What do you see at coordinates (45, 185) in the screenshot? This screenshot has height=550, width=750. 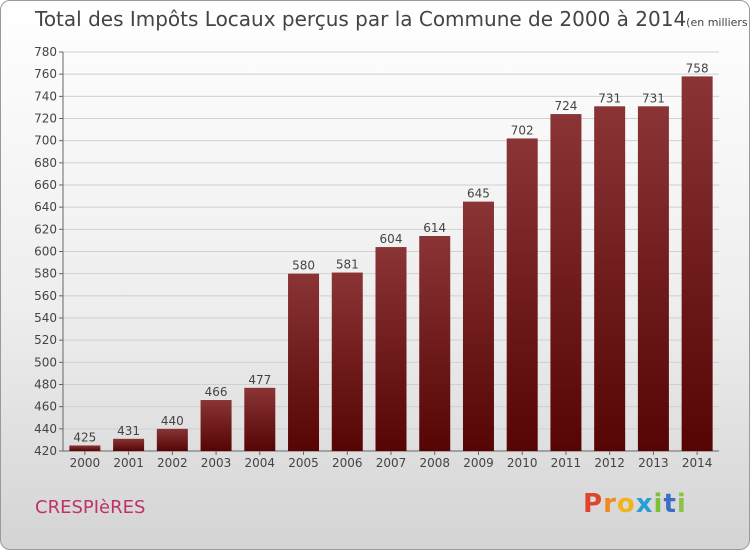 I see `y-tick-label: 660` at bounding box center [45, 185].